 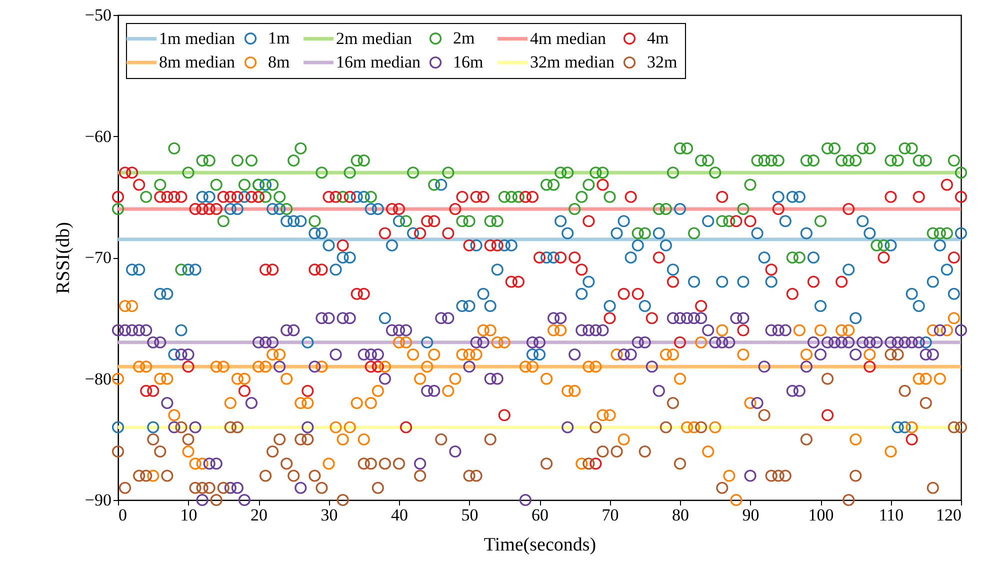 What do you see at coordinates (662, 62) in the screenshot?
I see `legend-label: 32m` at bounding box center [662, 62].